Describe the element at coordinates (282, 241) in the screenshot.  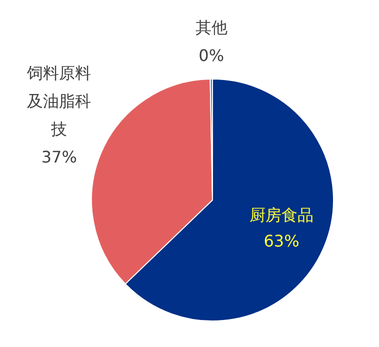
I see `data-label: 63%` at that location.